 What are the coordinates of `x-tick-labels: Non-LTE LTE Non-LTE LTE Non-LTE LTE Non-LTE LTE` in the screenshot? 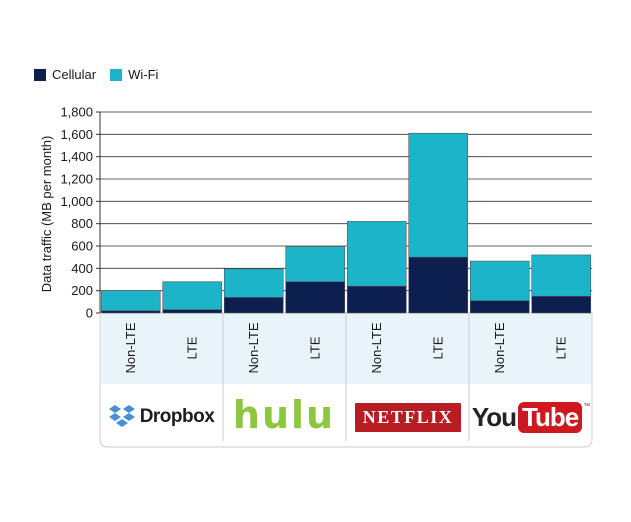 It's located at (346, 347).